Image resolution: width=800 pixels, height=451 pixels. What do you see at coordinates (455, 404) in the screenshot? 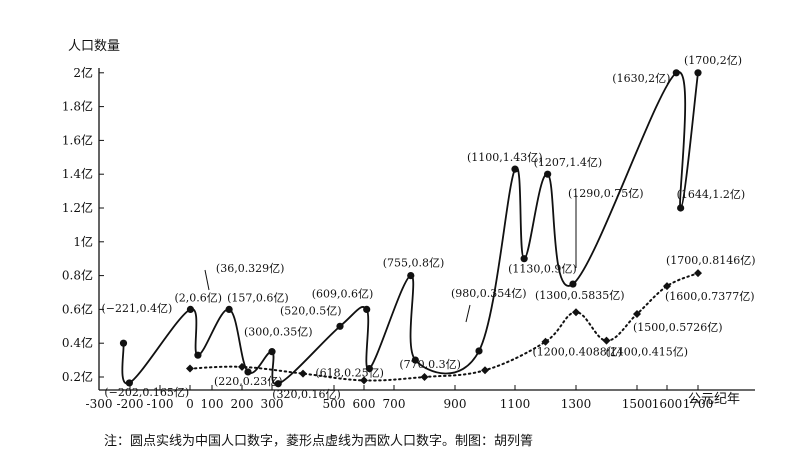
I see `x-tick-label: 900` at bounding box center [455, 404].